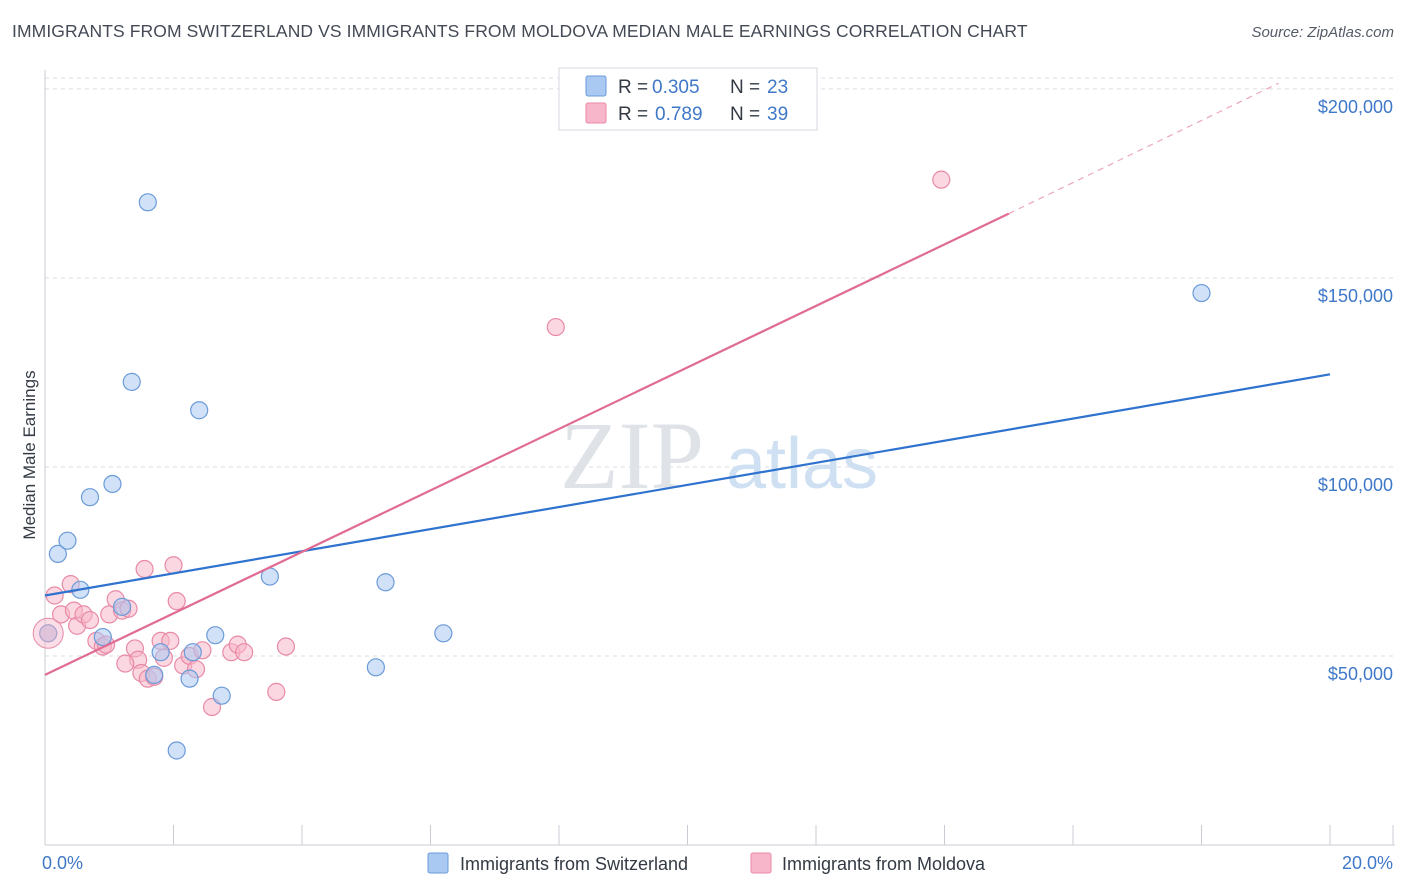 The width and height of the screenshot is (1406, 892). Describe the element at coordinates (1143, 148) in the screenshot. I see `trendline-moldova-extension` at that location.